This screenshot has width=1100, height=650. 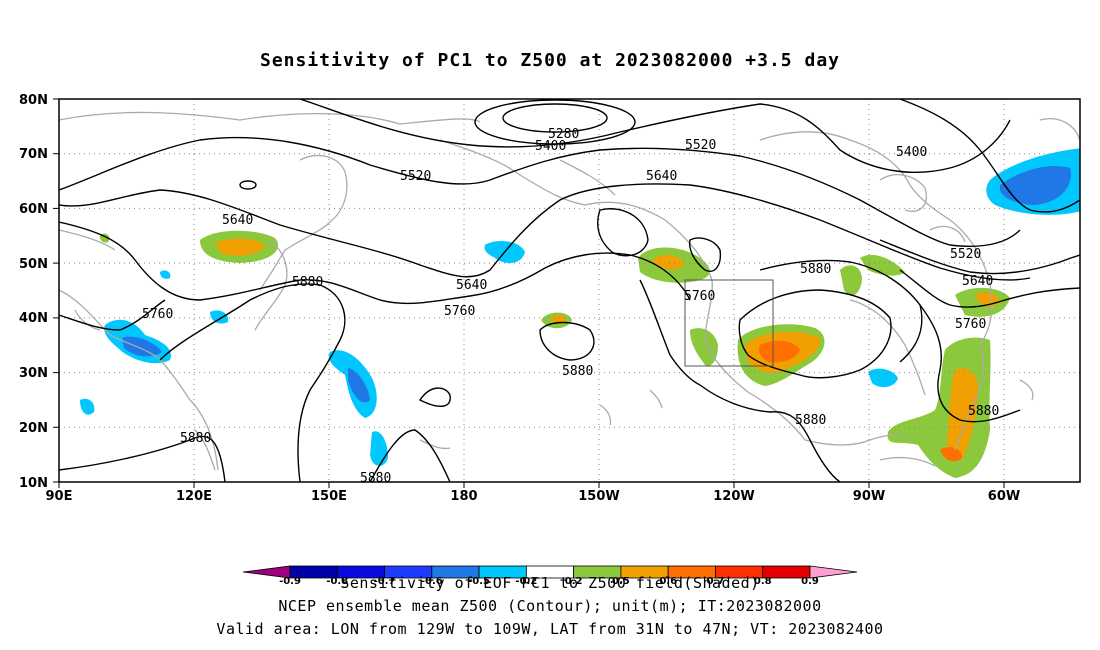 I want to click on lat-tick-label: 70N, so click(x=33, y=154).